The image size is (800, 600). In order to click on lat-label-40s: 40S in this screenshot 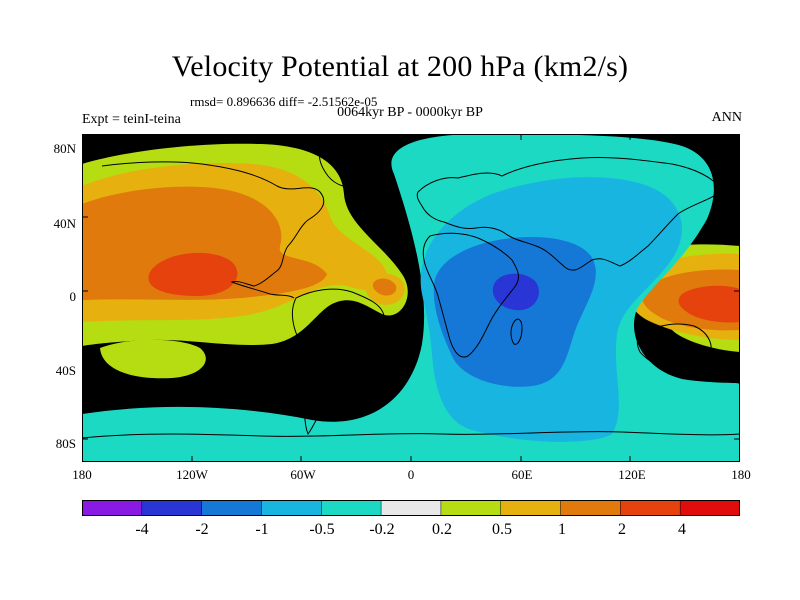, I will do `click(65, 370)`.